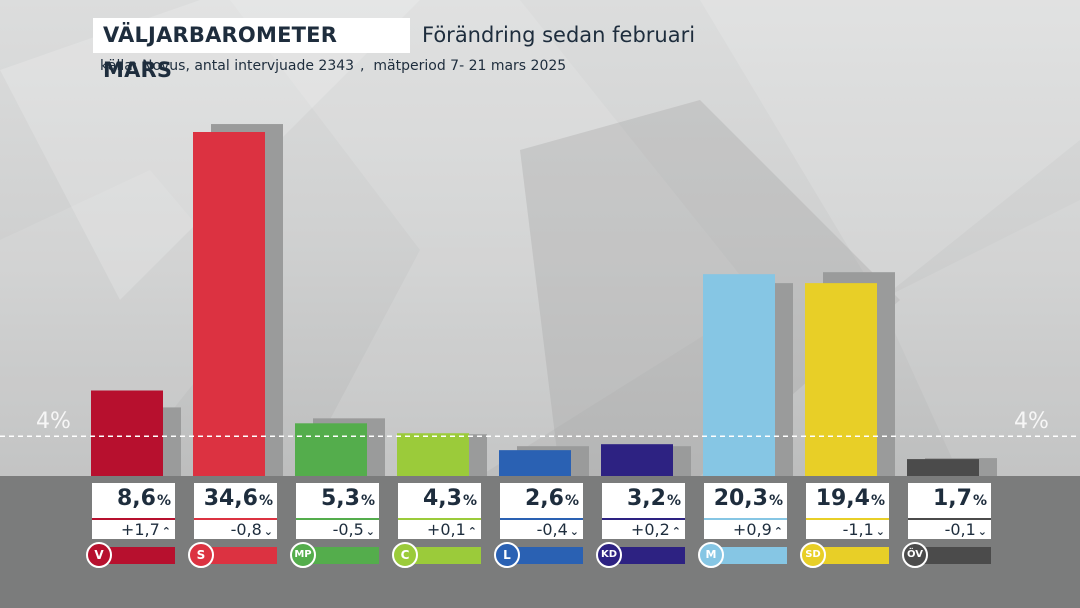  What do you see at coordinates (201, 555) in the screenshot?
I see `party-badge-s: S` at bounding box center [201, 555].